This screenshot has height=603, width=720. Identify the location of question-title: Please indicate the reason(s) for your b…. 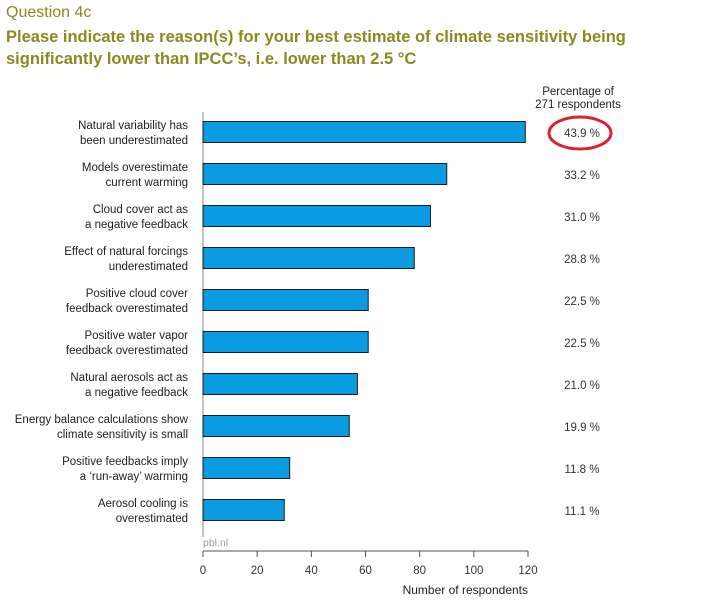
(316, 48).